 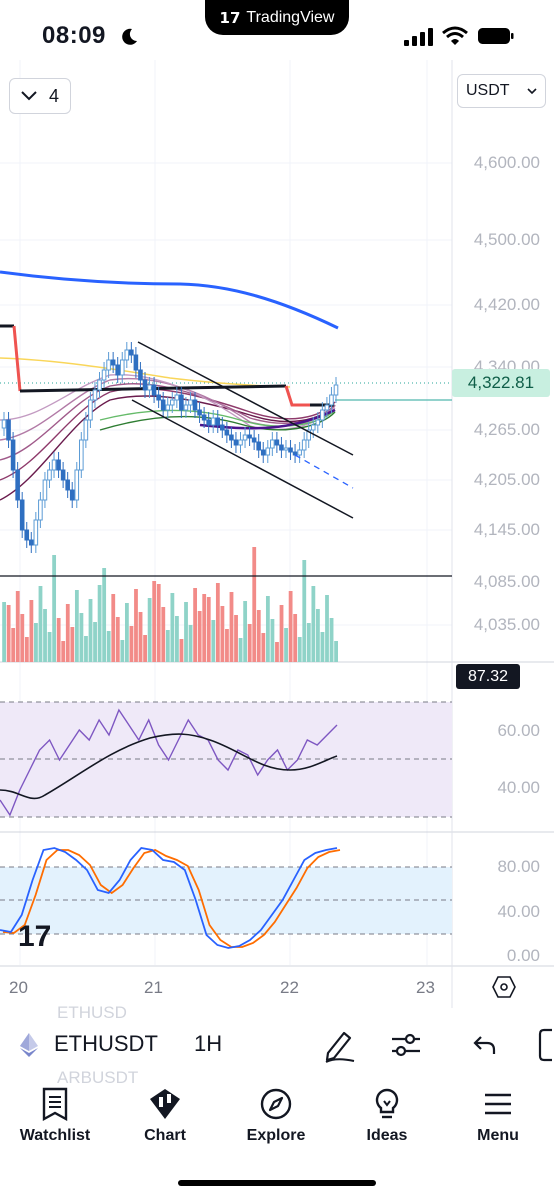 I want to click on interval-toggle: 4, so click(x=40, y=96).